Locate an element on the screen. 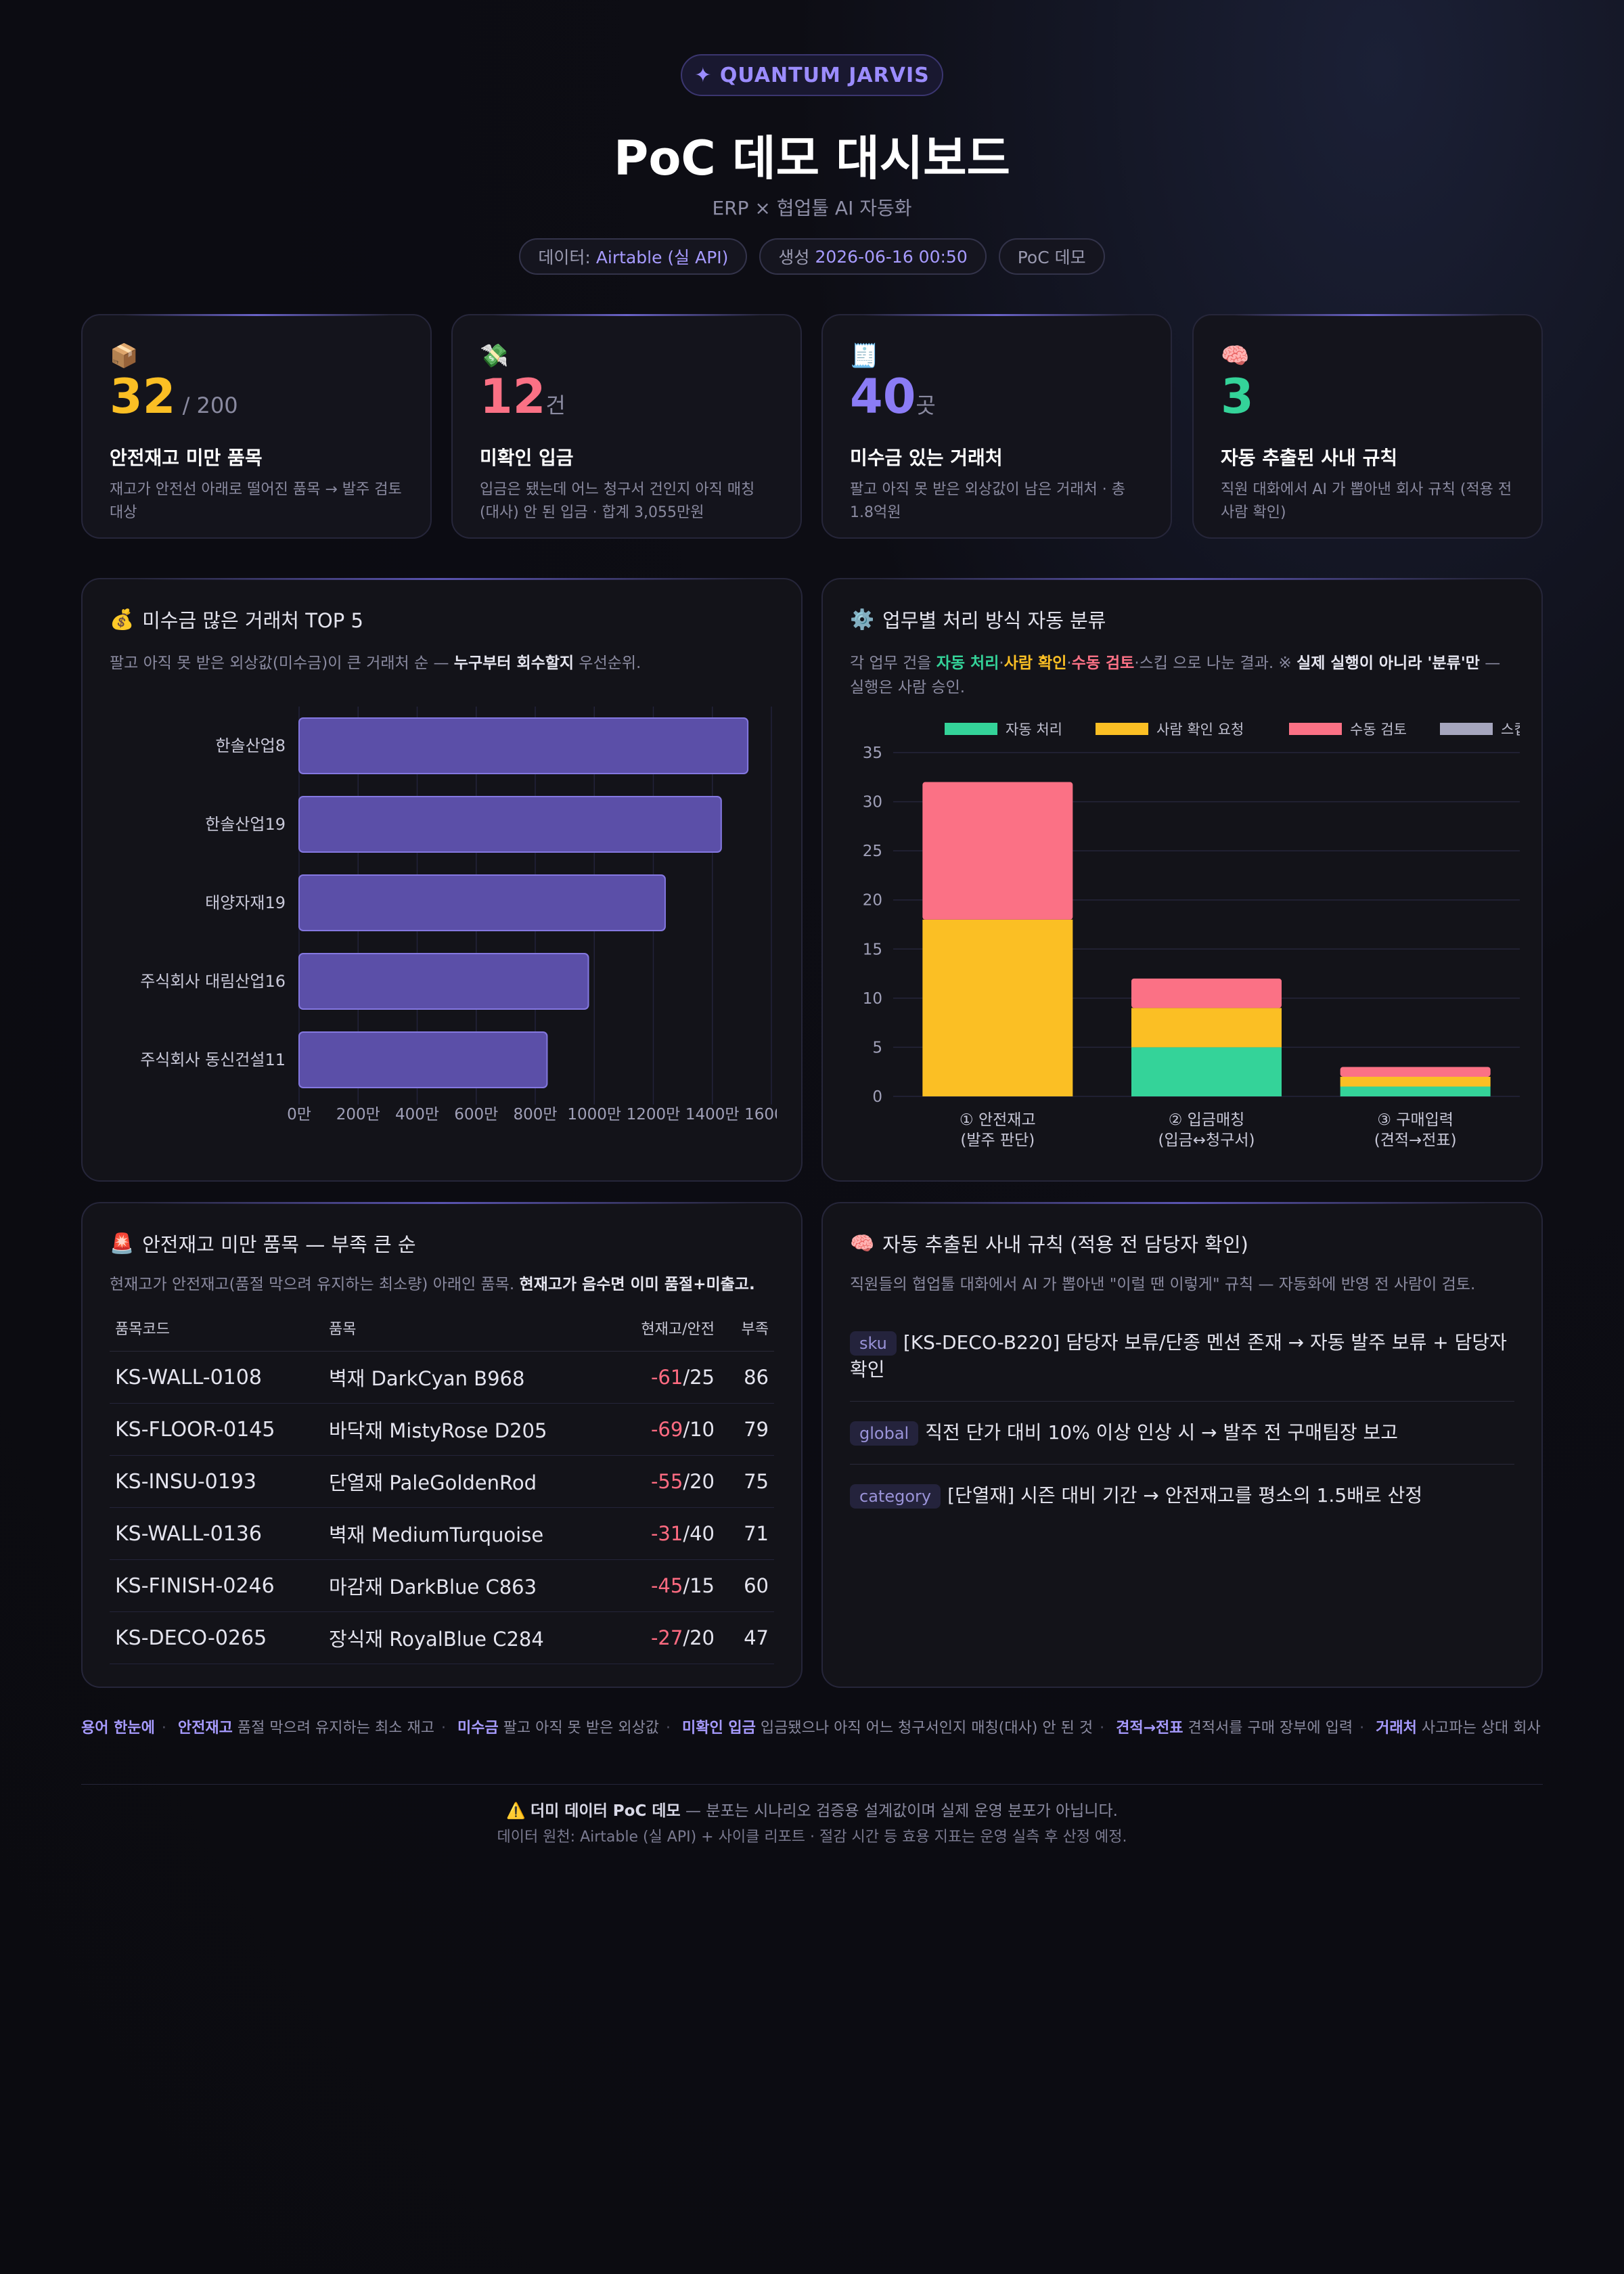 Image resolution: width=1624 pixels, height=2274 pixels. stat-value: 40곳 is located at coordinates (893, 397).